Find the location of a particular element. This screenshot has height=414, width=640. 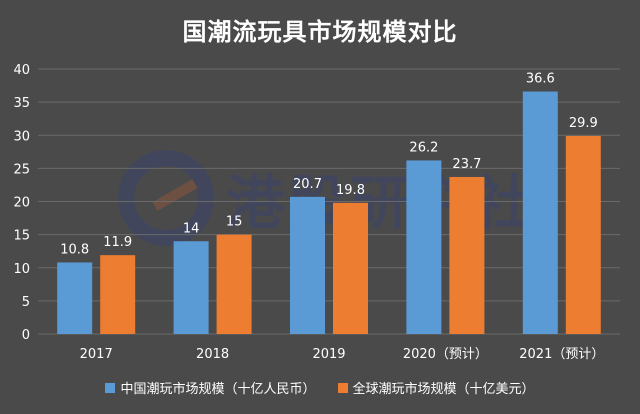

legend-item-global: 全球潮玩市场规模（十亿美元） is located at coordinates (436, 387).